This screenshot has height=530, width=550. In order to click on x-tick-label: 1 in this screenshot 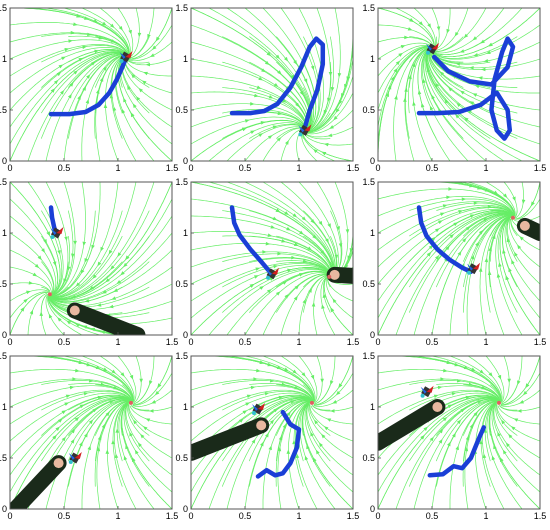, I will do `click(298, 168)`.